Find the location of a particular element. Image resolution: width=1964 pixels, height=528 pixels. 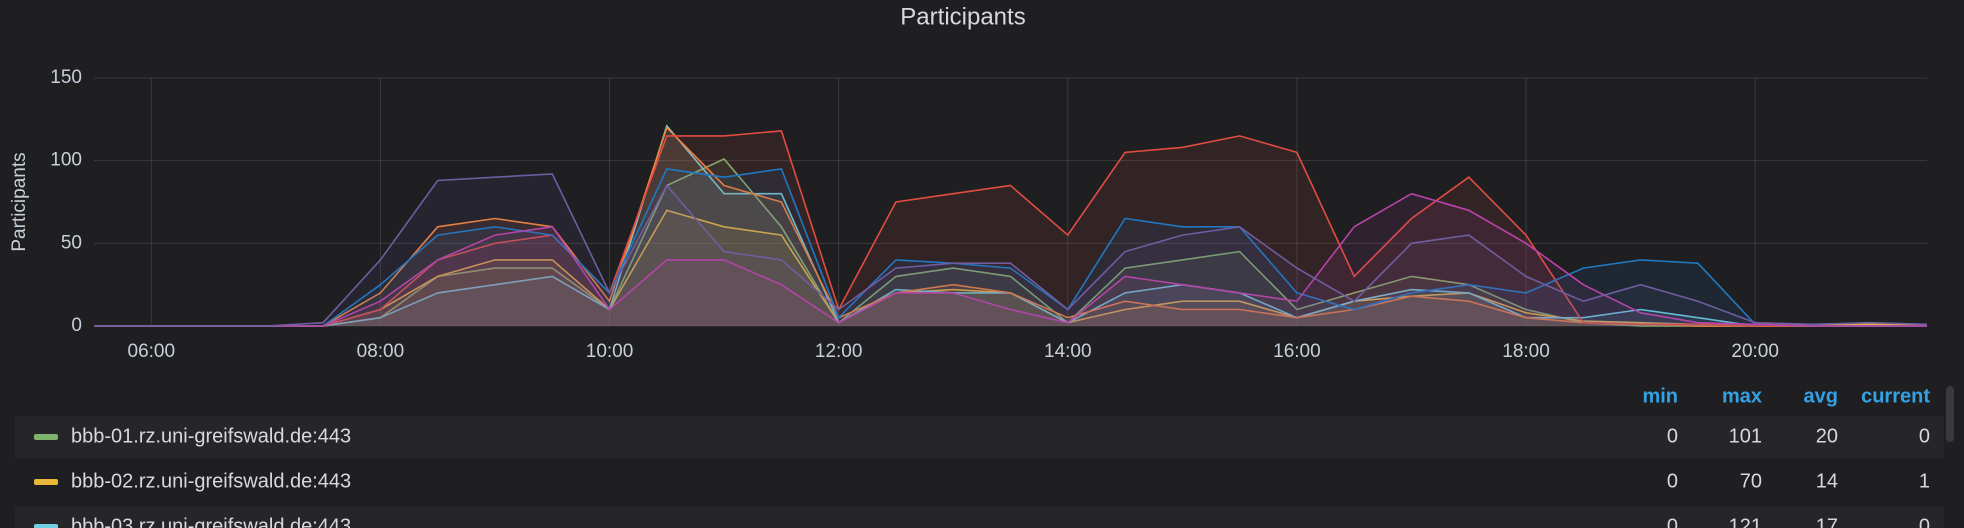

y-tick-label: 100 is located at coordinates (66, 160).